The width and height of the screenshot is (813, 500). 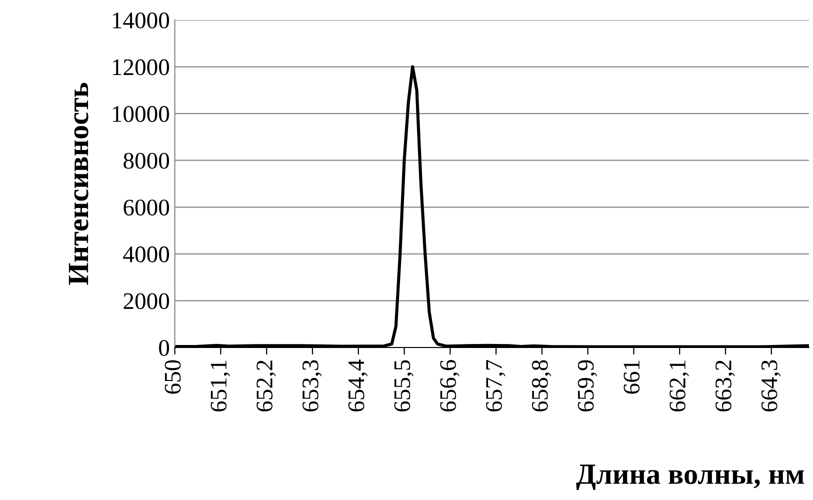 I want to click on x-tick-label: 659,9, so click(x=588, y=386).